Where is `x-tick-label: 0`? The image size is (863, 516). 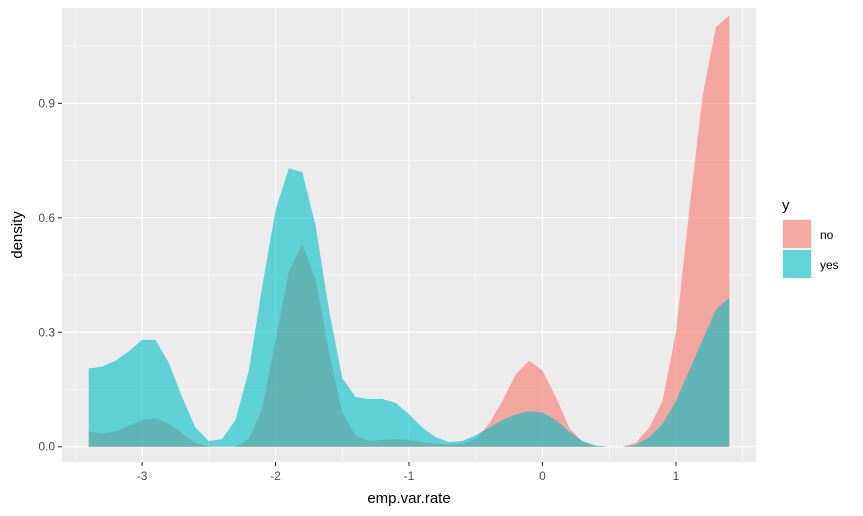
x-tick-label: 0 is located at coordinates (542, 476).